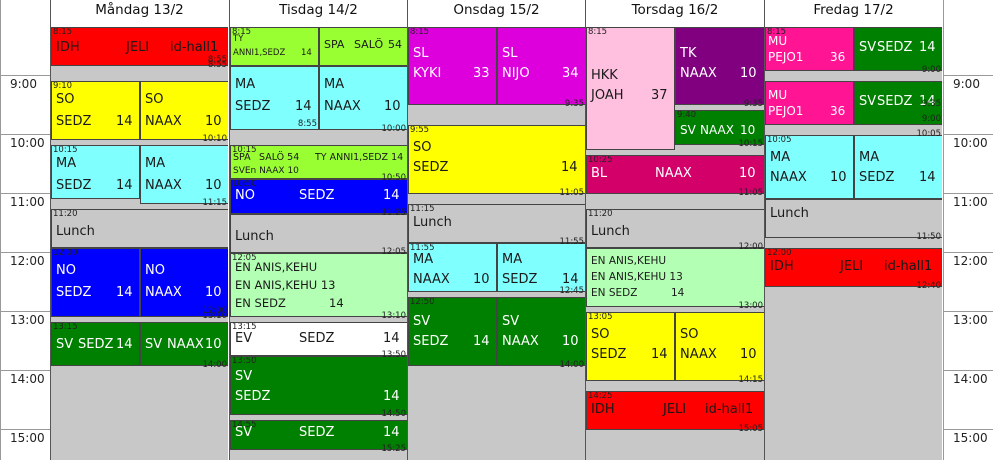 This screenshot has width=993, height=460. Describe the element at coordinates (898, 103) in the screenshot. I see `lesson-block: 9:00 SV SEDZ 14` at that location.